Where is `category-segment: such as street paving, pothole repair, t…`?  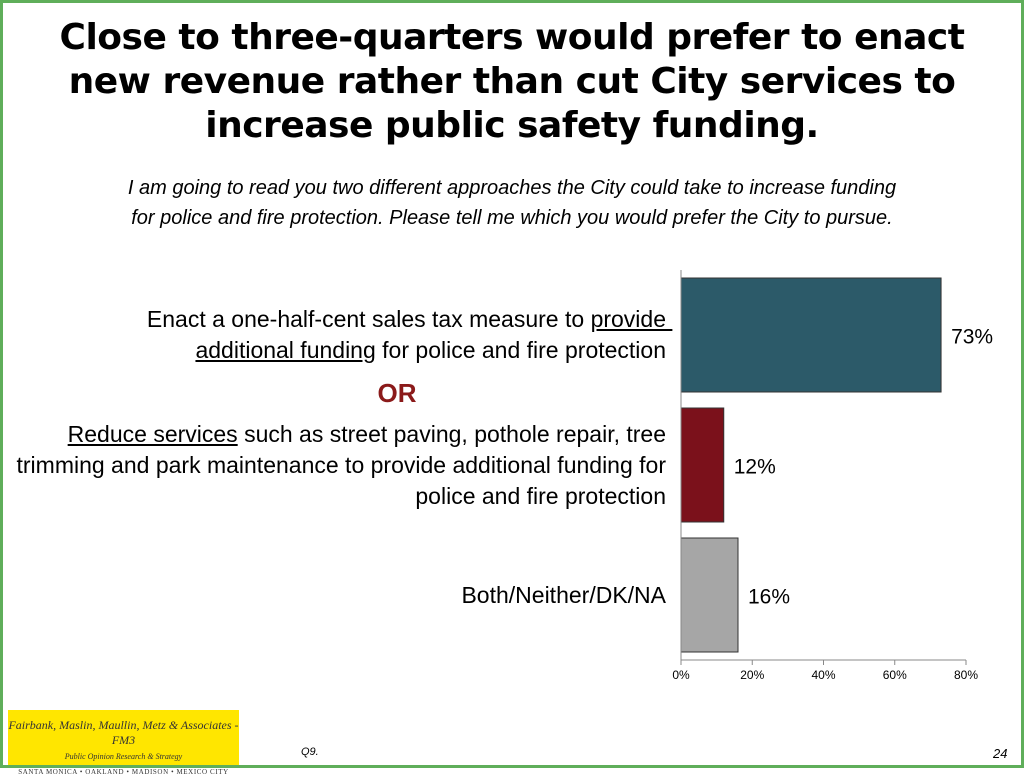 category-segment: such as street paving, pothole repair, t… is located at coordinates (344, 464).